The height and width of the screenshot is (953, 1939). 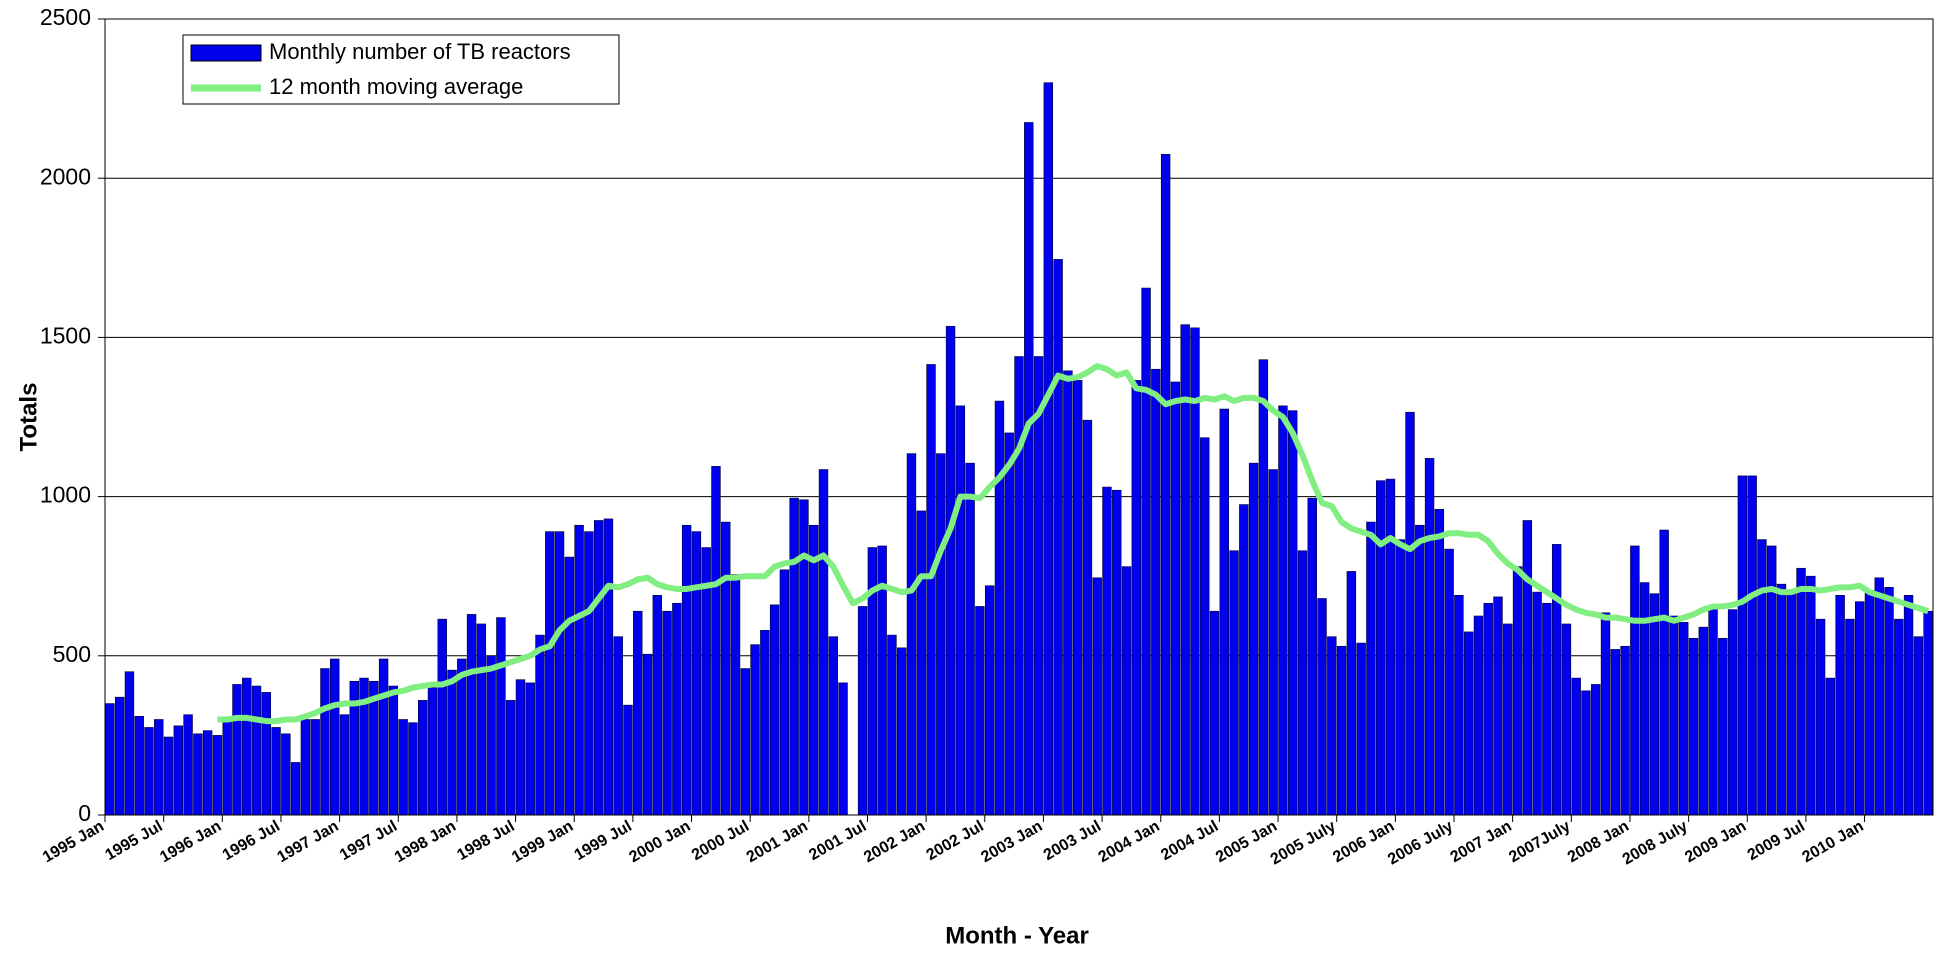 What do you see at coordinates (1655, 843) in the screenshot?
I see `x-tick-label: 2008 July` at bounding box center [1655, 843].